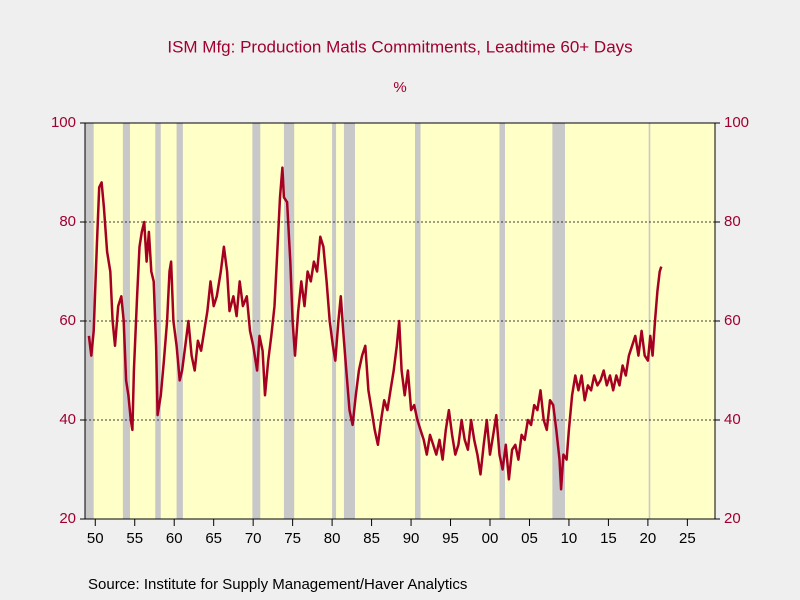  I want to click on x-tick-label: 70, so click(253, 538).